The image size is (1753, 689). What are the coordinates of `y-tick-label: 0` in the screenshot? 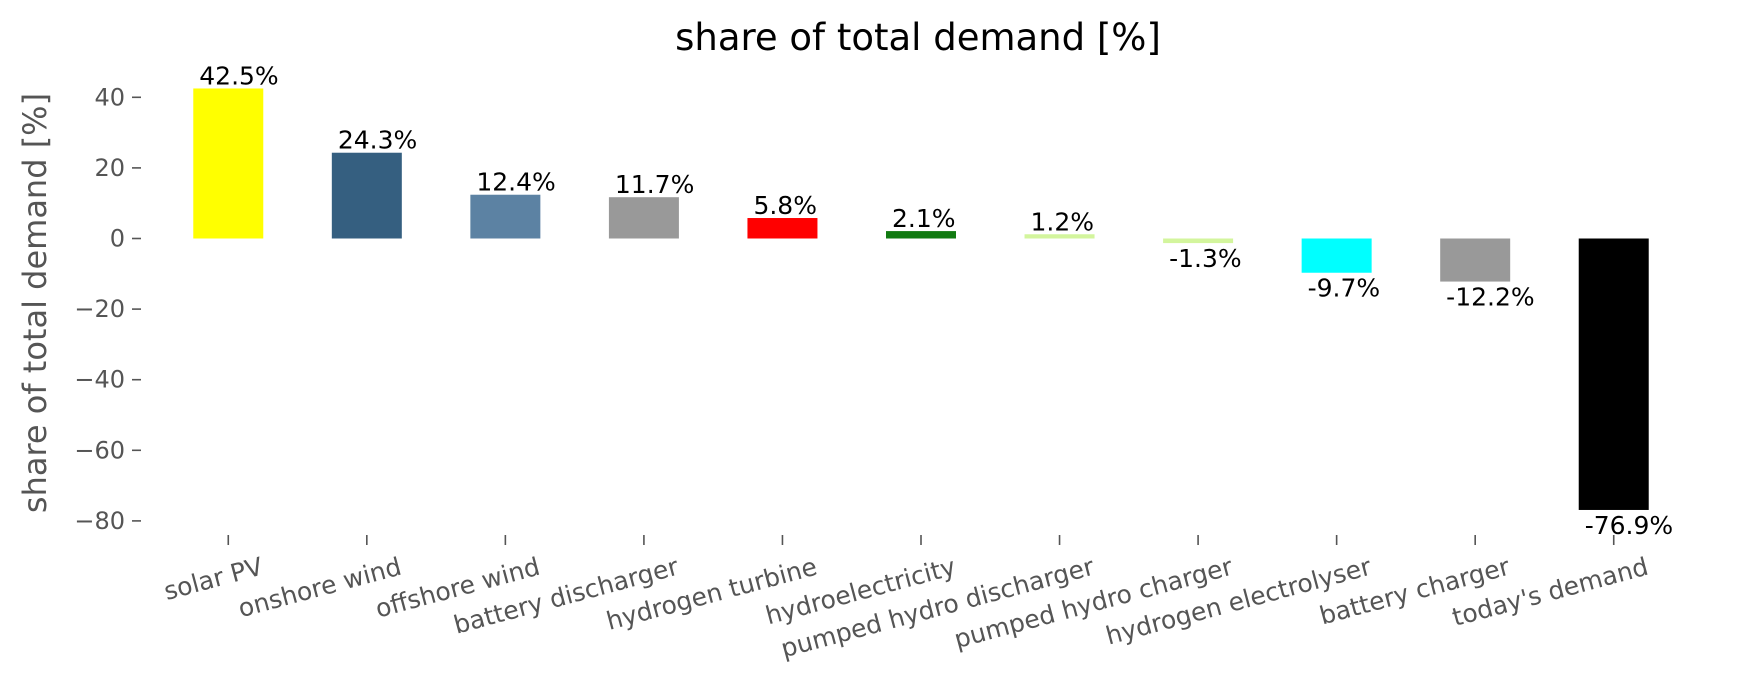 It's located at (117, 239).